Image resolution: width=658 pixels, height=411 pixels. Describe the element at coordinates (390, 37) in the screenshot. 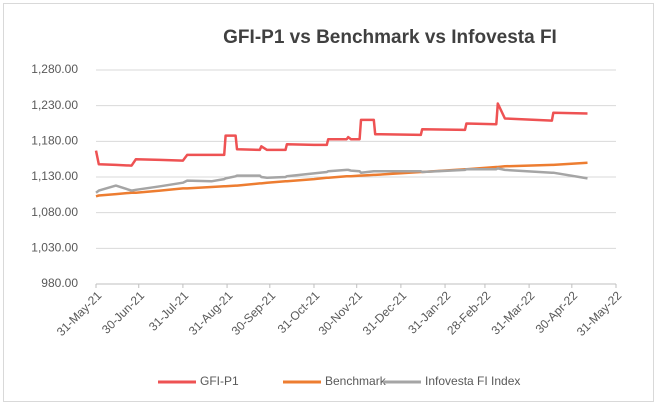

I see `chart-title: GFI-P1 vs Benchmark vs Infovesta FI` at that location.